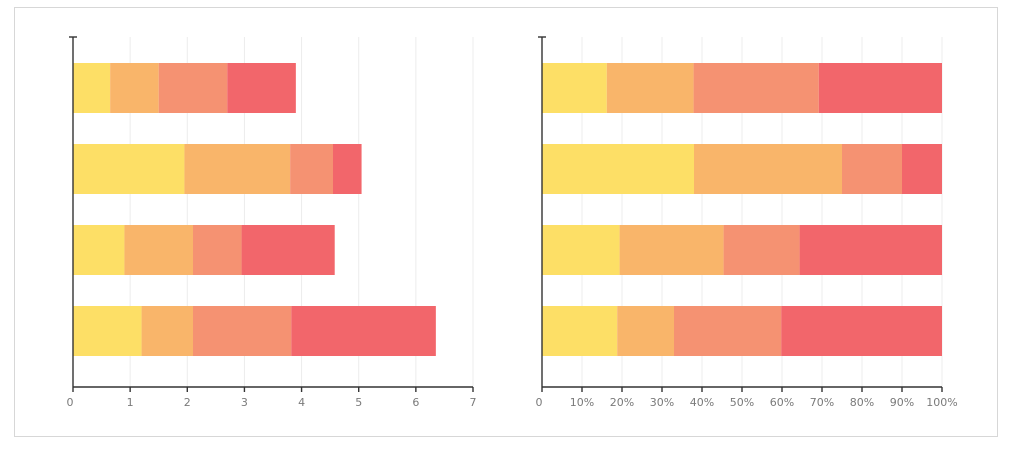 The height and width of the screenshot is (453, 1024). What do you see at coordinates (880, 88) in the screenshot?
I see `chart2-bar-row1-seg4` at bounding box center [880, 88].